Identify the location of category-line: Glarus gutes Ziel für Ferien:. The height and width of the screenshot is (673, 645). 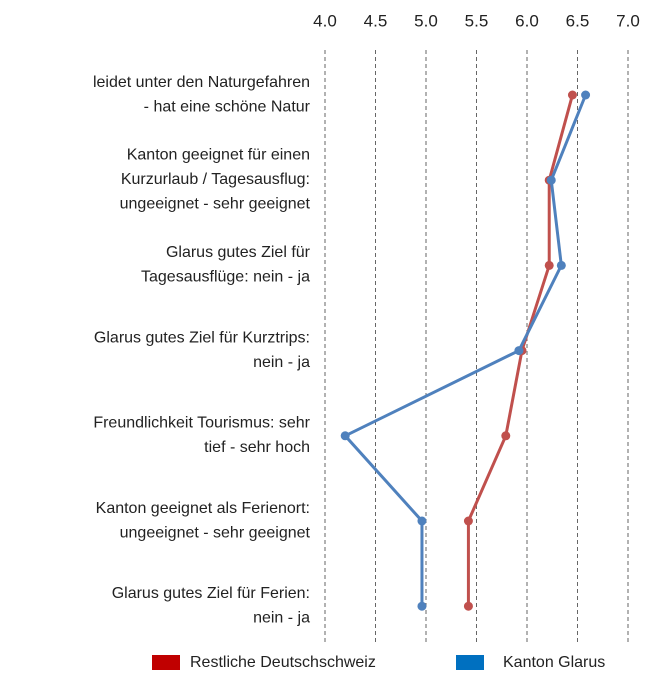
(211, 593).